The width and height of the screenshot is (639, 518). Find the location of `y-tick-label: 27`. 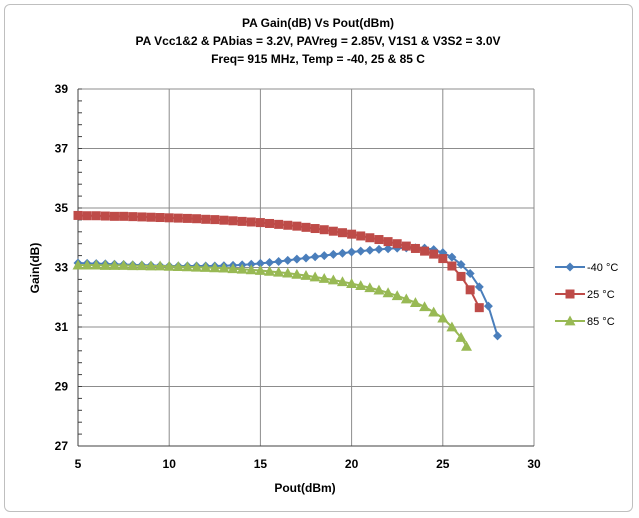

y-tick-label: 27 is located at coordinates (62, 446).